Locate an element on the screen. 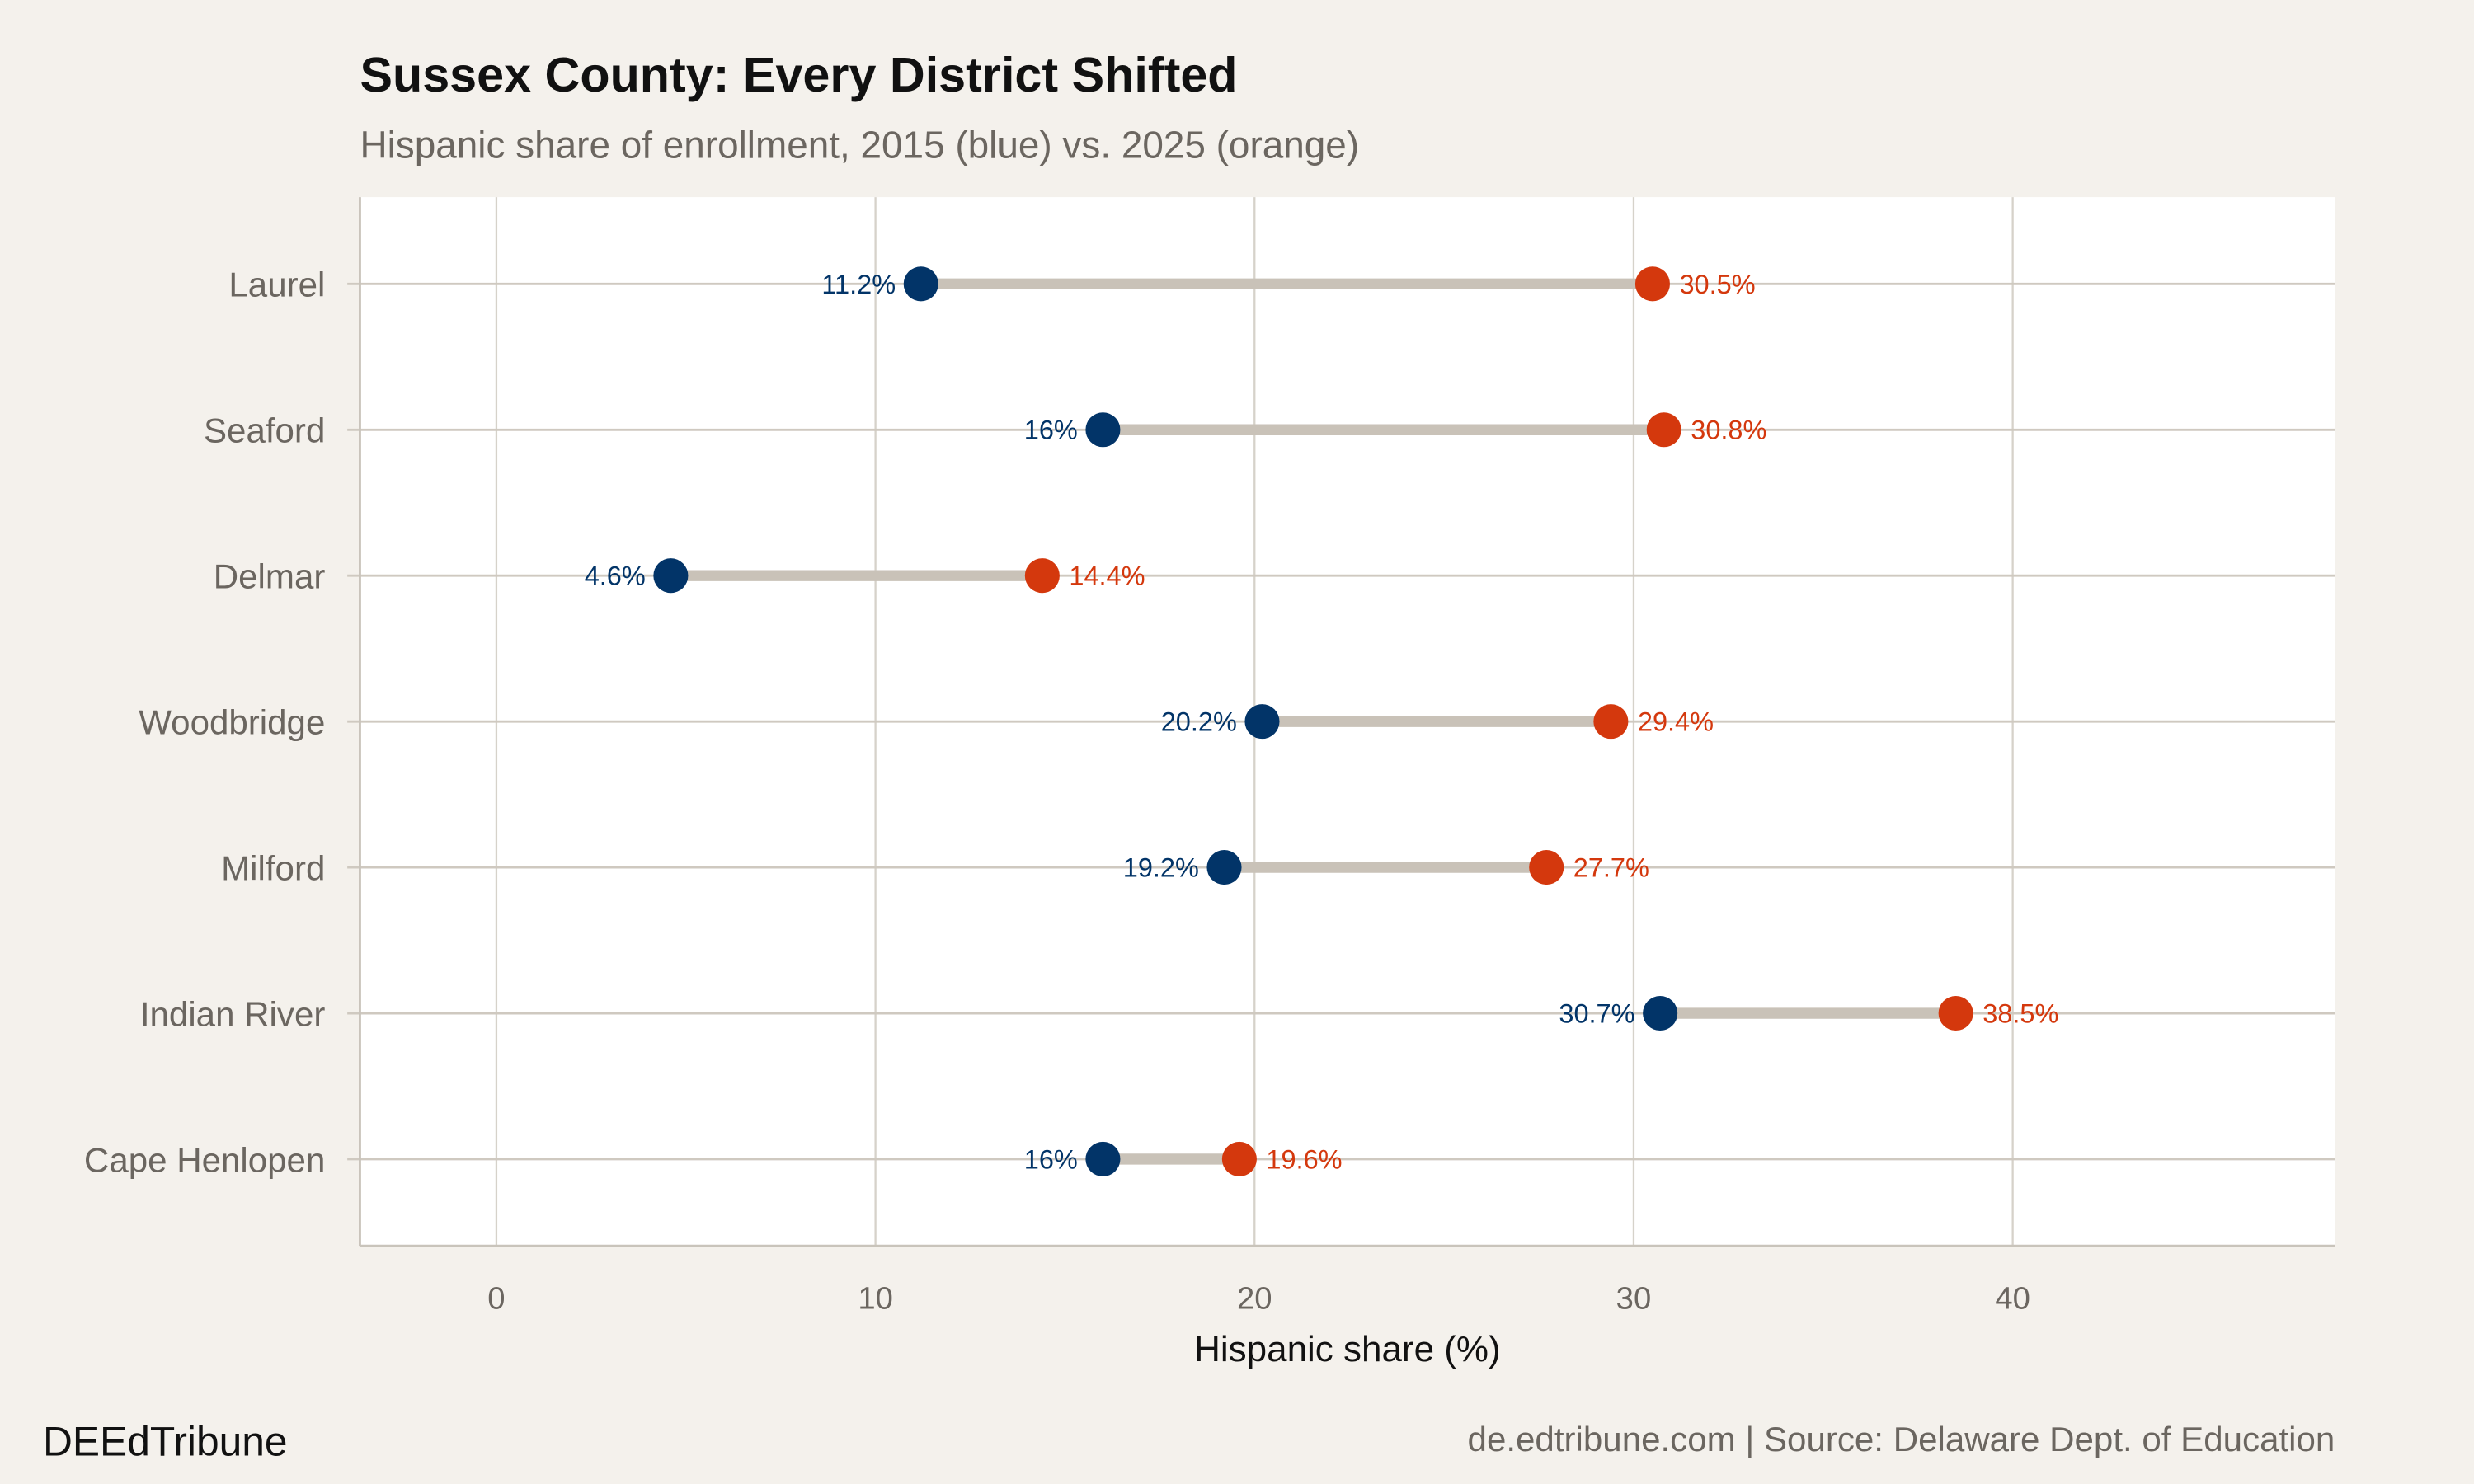 The width and height of the screenshot is (2474, 1484). label-2015: 11.2% is located at coordinates (858, 284).